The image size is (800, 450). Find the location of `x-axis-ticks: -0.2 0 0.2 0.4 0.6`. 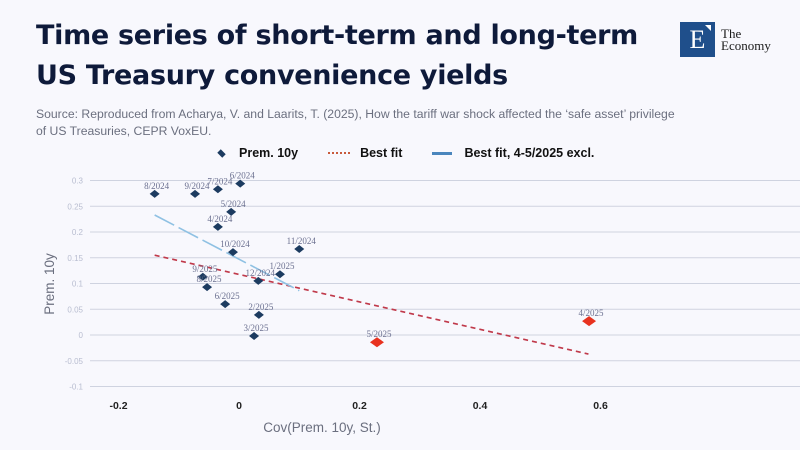

x-axis-ticks: -0.2 0 0.2 0.4 0.6 is located at coordinates (358, 406).